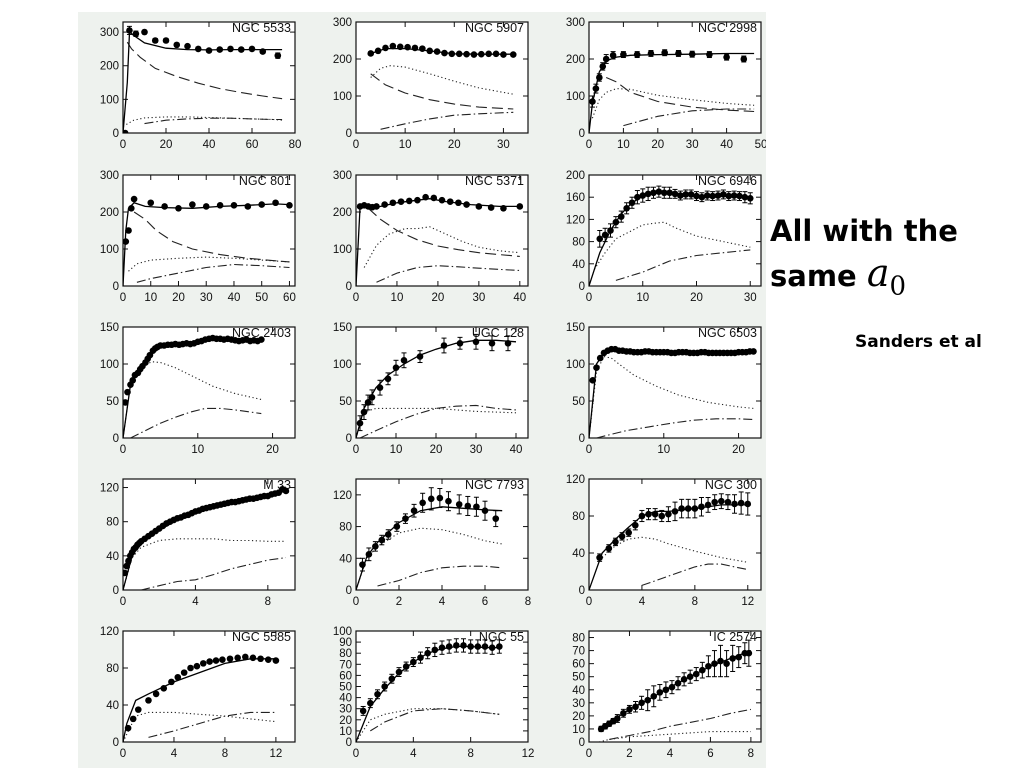  What do you see at coordinates (918, 342) in the screenshot?
I see `credit-text: Sanders et al` at bounding box center [918, 342].